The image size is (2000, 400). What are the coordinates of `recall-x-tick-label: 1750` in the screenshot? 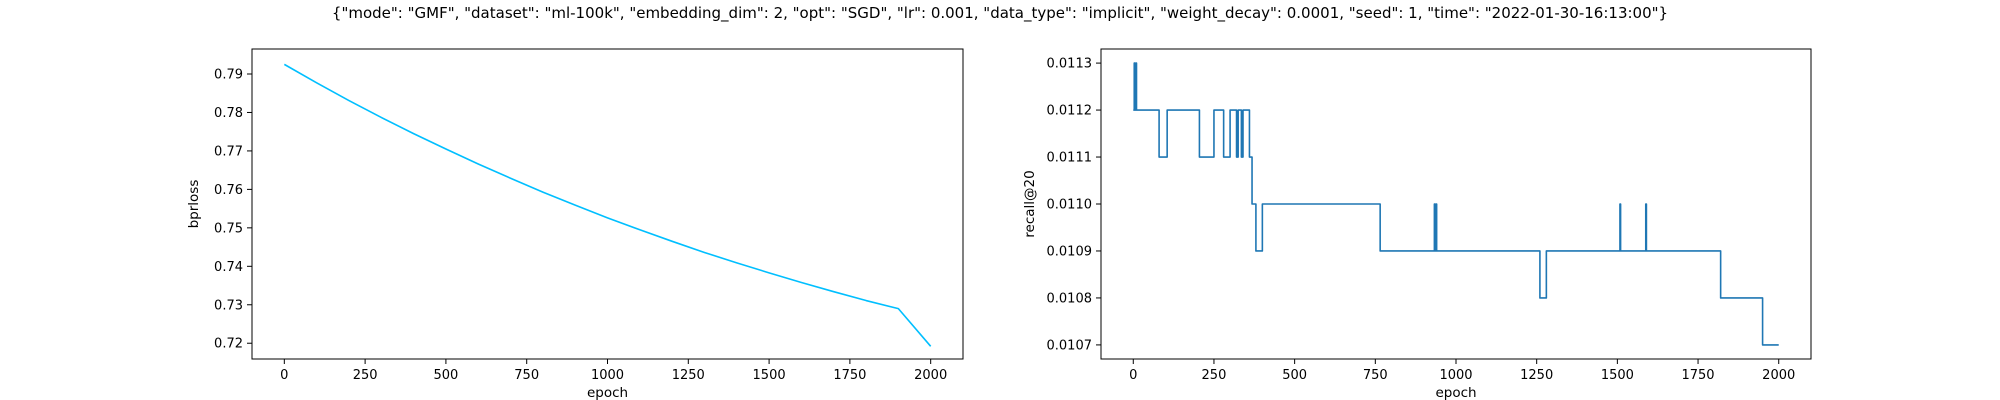 It's located at (1697, 375).